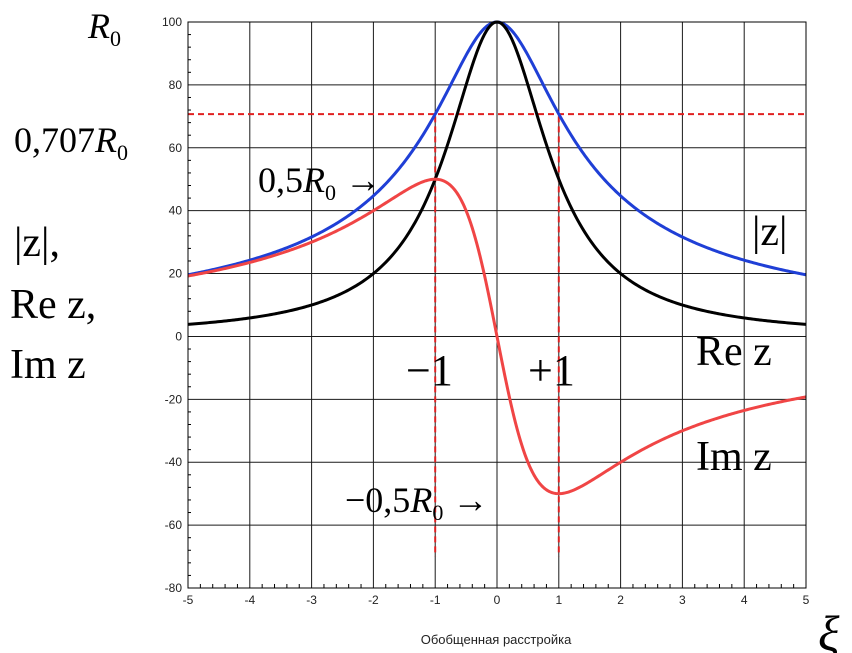 Image resolution: width=852 pixels, height=653 pixels. Describe the element at coordinates (71, 142) in the screenshot. I see `r0-707-label: 0,707R0` at that location.